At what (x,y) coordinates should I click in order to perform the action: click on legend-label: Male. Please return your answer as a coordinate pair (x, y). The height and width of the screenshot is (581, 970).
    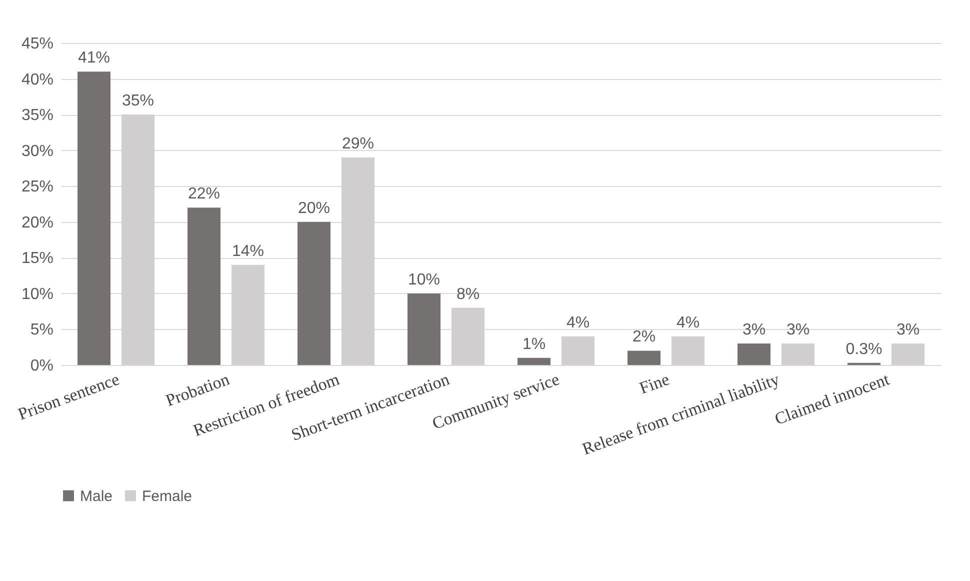
    Looking at the image, I should click on (96, 496).